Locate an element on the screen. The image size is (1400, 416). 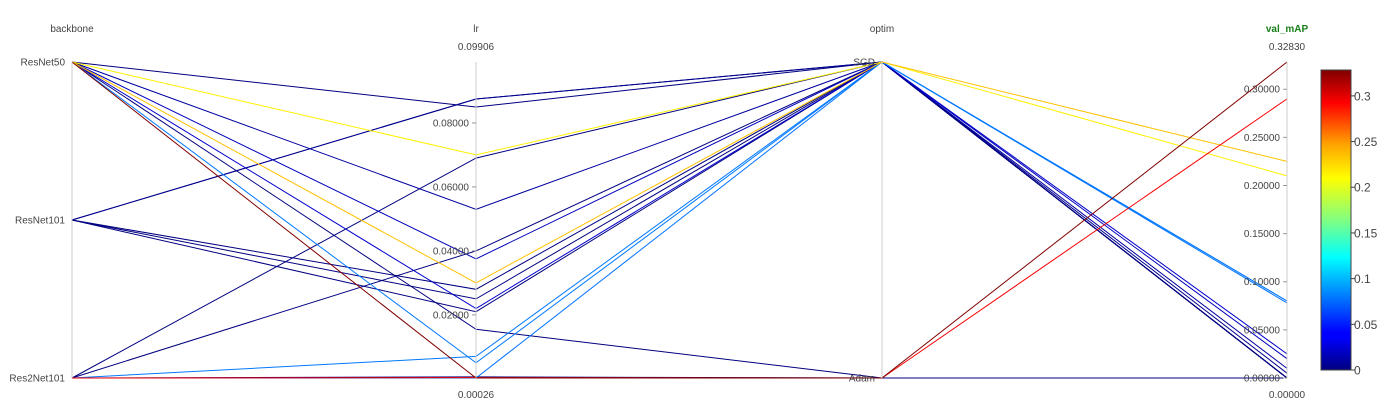
category-label: ResNet101 is located at coordinates (40, 221).